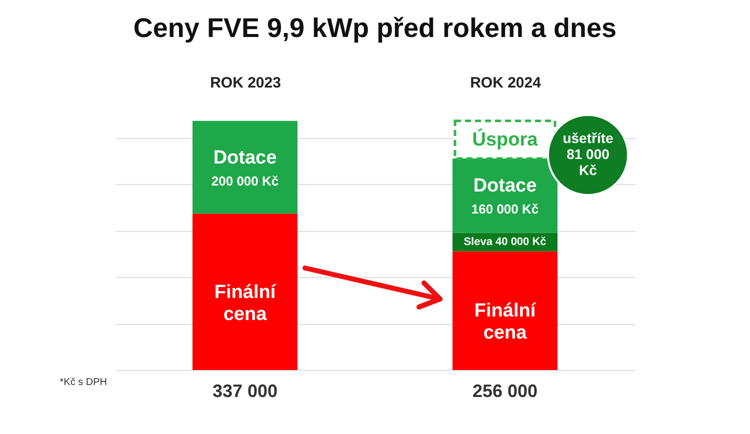 This screenshot has width=750, height=434. What do you see at coordinates (505, 209) in the screenshot?
I see `data-label: 160 000 Kč` at bounding box center [505, 209].